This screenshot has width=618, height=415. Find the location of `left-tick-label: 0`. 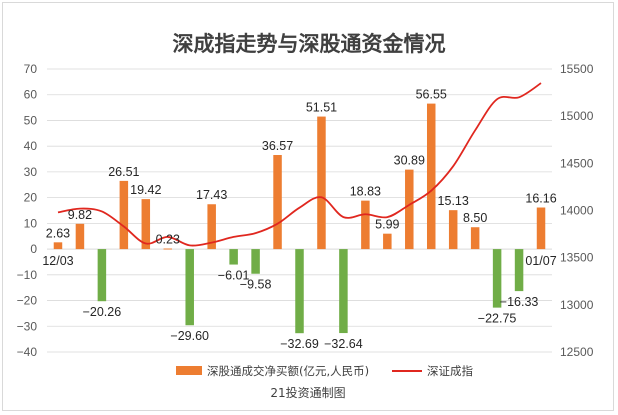

left-tick-label: 0 is located at coordinates (33, 249).